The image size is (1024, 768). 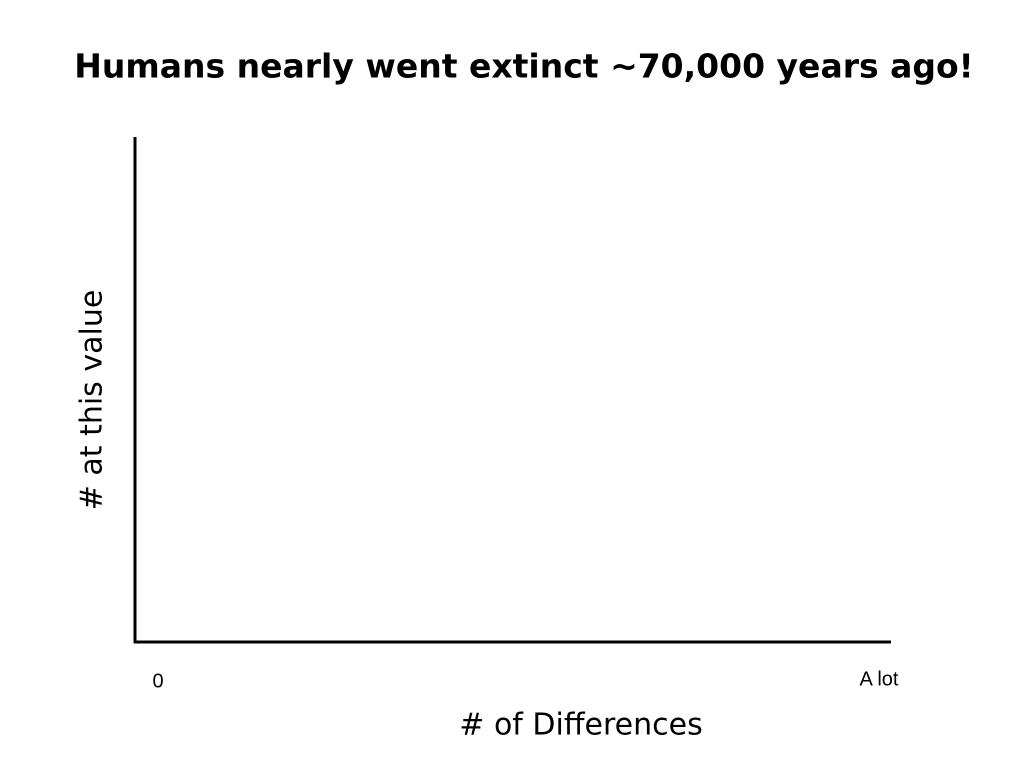 I want to click on x-start-label: 0, so click(x=157, y=681).